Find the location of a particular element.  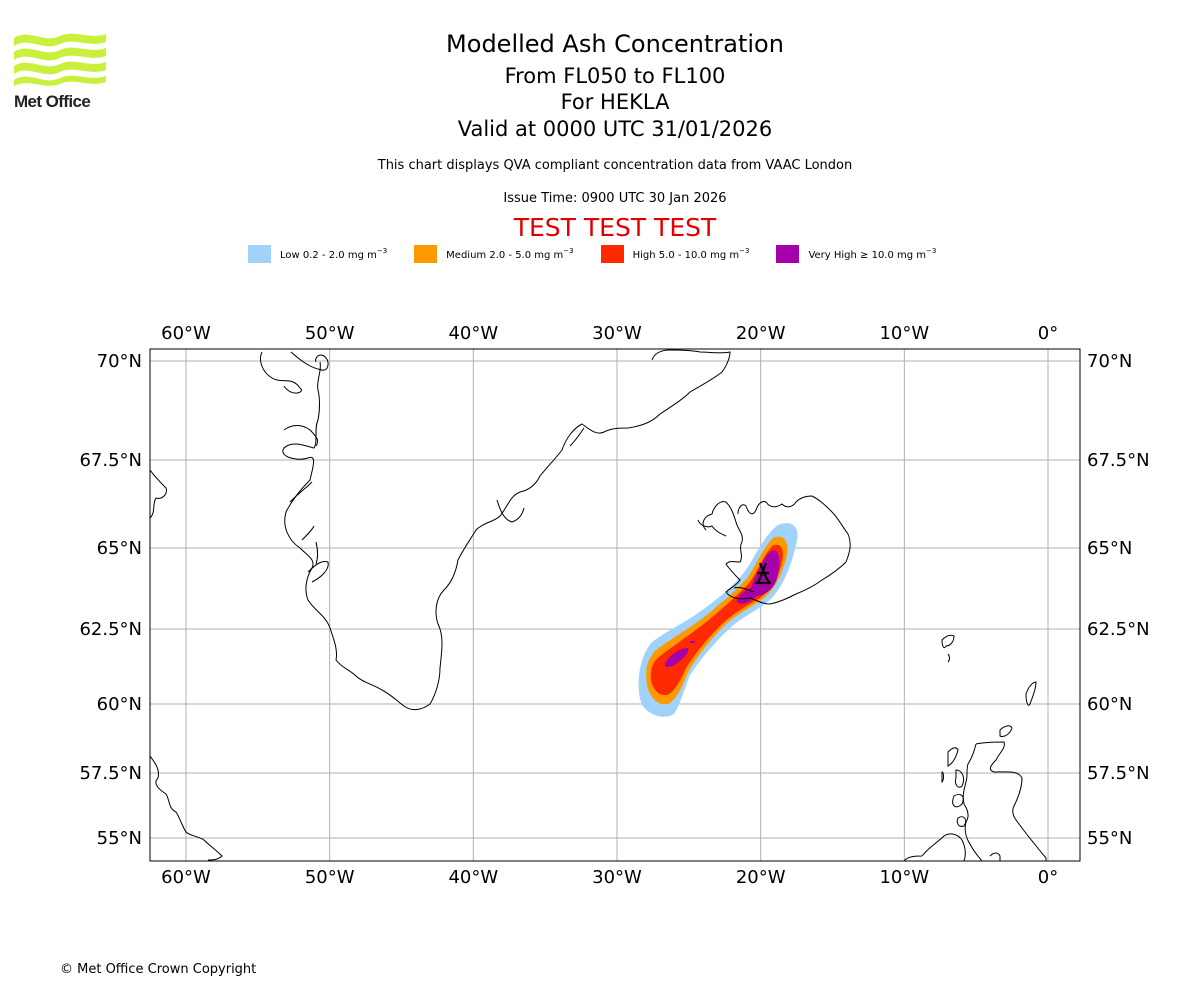

ash-high-region is located at coordinates (716, 620).